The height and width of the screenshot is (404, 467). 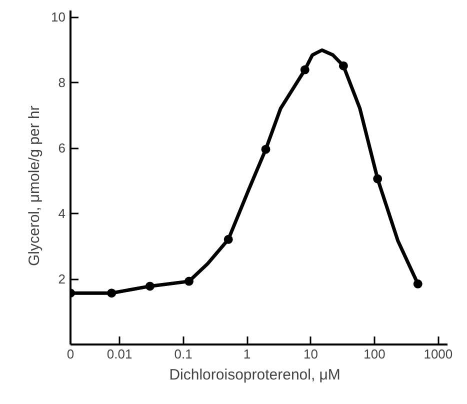 What do you see at coordinates (62, 214) in the screenshot?
I see `y-tick-label: 4` at bounding box center [62, 214].